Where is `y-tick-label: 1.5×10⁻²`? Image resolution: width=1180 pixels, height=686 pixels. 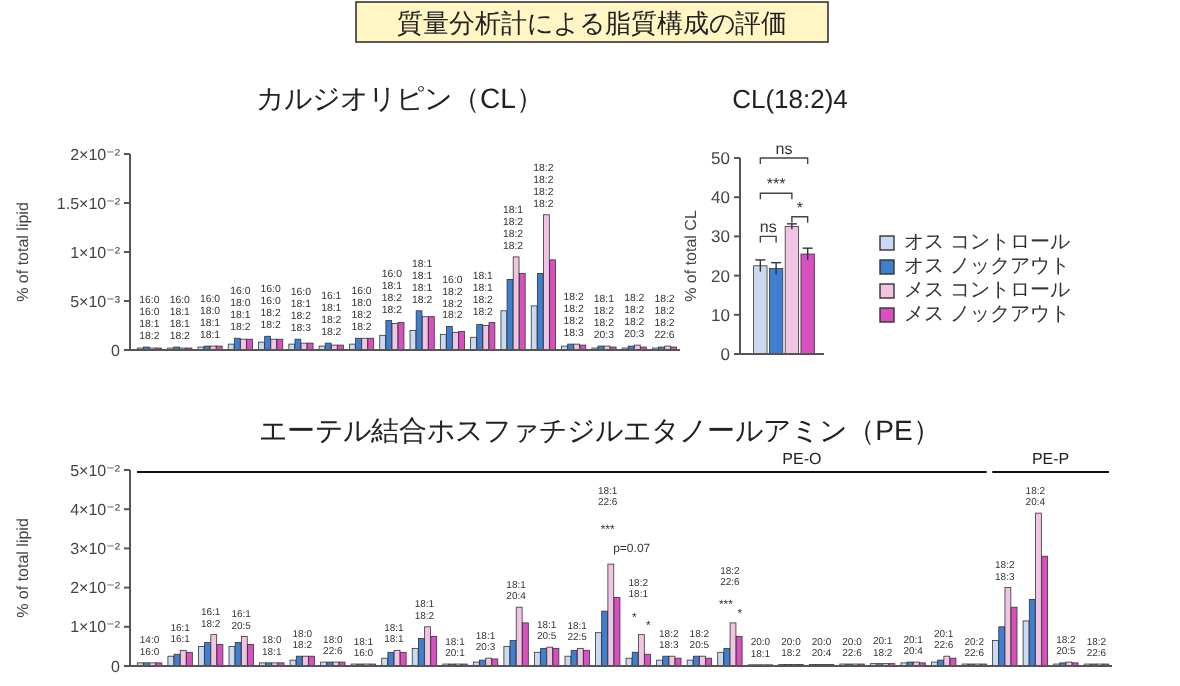 y-tick-label: 1.5×10⁻² is located at coordinates (88, 203).